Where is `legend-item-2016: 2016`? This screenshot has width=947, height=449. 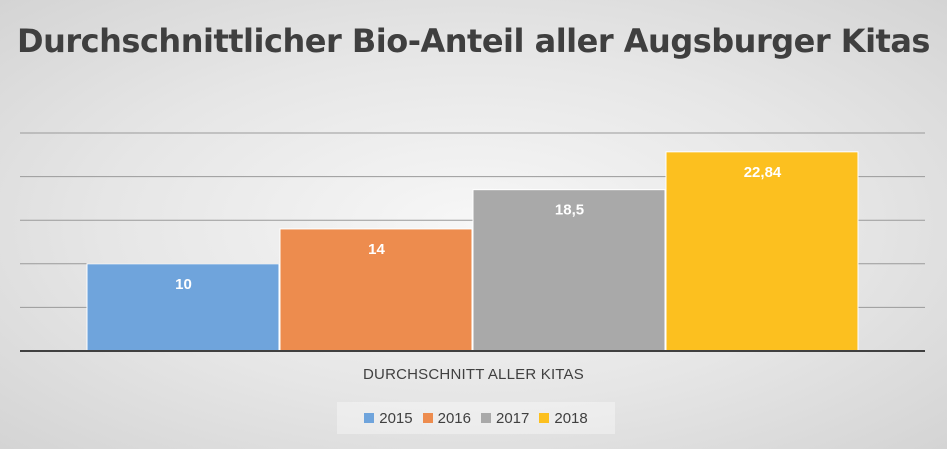 legend-item-2016: 2016 is located at coordinates (446, 418).